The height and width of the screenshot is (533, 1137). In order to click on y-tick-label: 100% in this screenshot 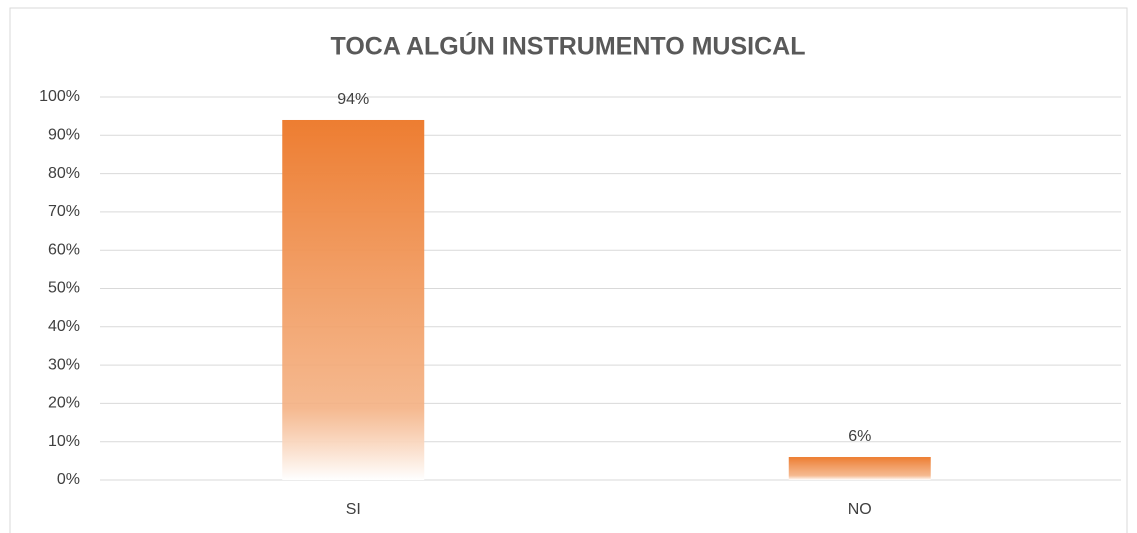, I will do `click(59, 96)`.